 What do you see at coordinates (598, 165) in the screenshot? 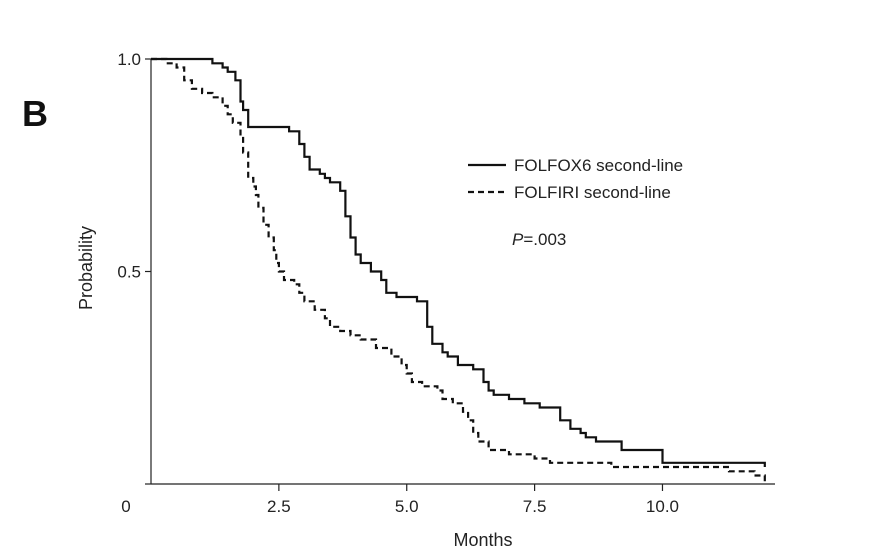
I see `legend-label: FOLFOX6 second-line` at bounding box center [598, 165].